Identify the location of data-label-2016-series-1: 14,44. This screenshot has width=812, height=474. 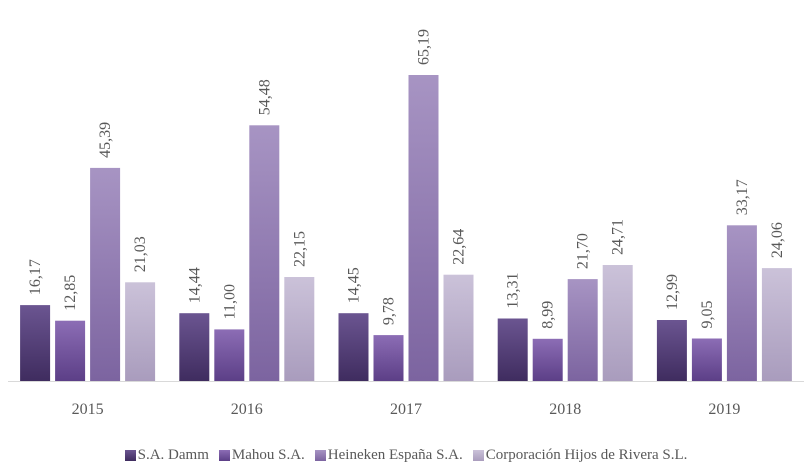
(194, 285).